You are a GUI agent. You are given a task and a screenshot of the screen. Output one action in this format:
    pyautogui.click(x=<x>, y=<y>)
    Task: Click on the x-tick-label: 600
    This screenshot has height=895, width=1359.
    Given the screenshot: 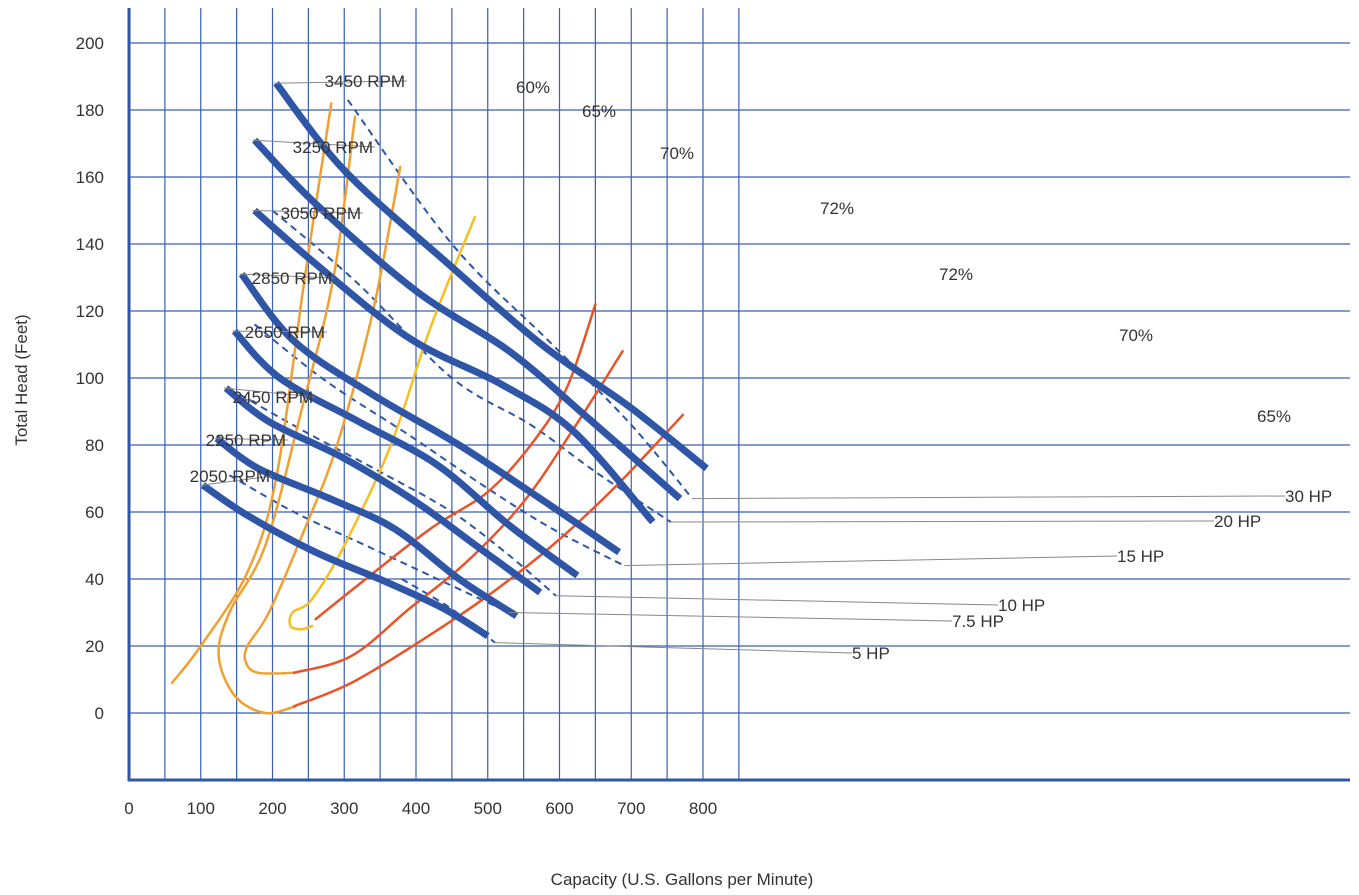 What is the action you would take?
    pyautogui.click(x=559, y=808)
    